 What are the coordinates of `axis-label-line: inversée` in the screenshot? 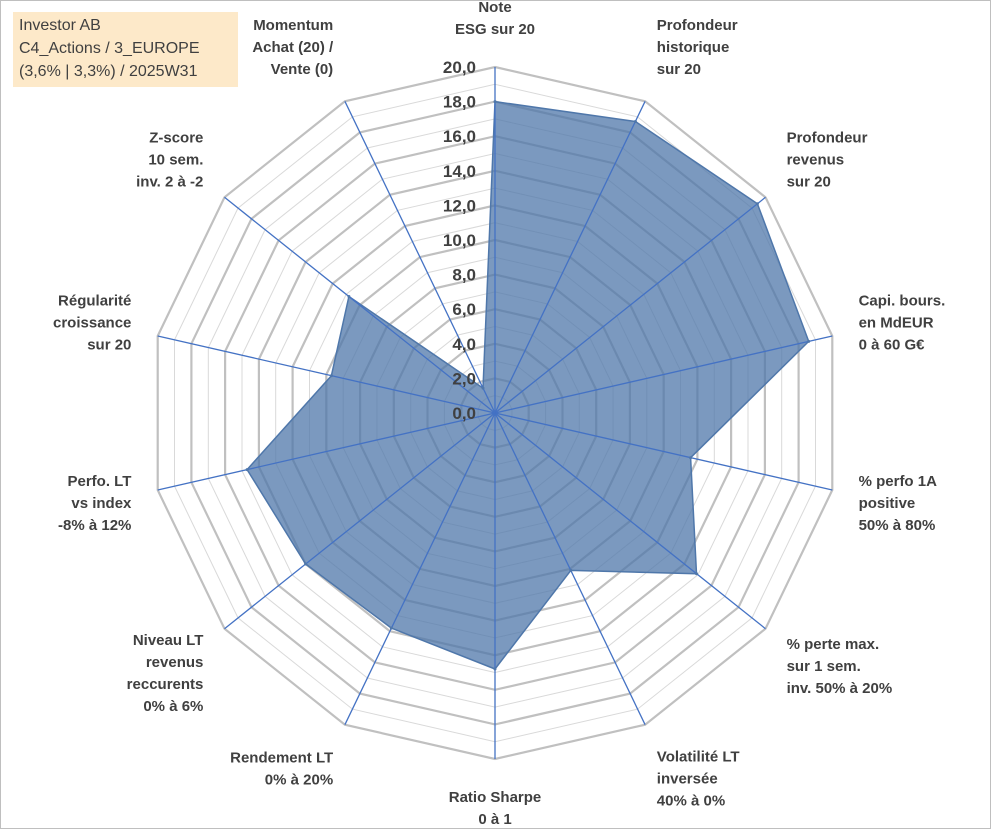 It's located at (687, 779).